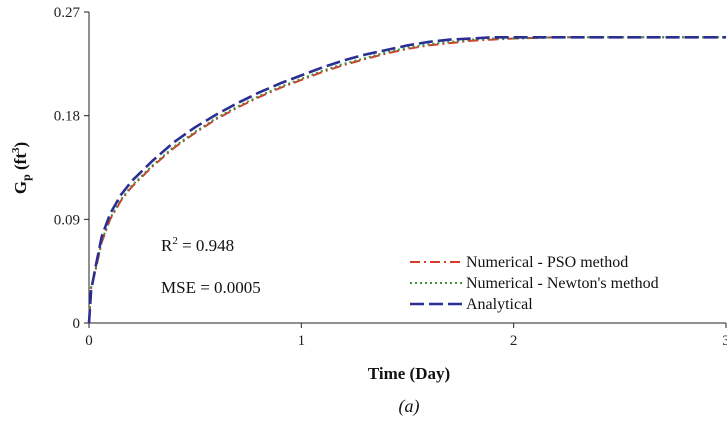 Image resolution: width=727 pixels, height=427 pixels. I want to click on x-tick-label: 2, so click(514, 341).